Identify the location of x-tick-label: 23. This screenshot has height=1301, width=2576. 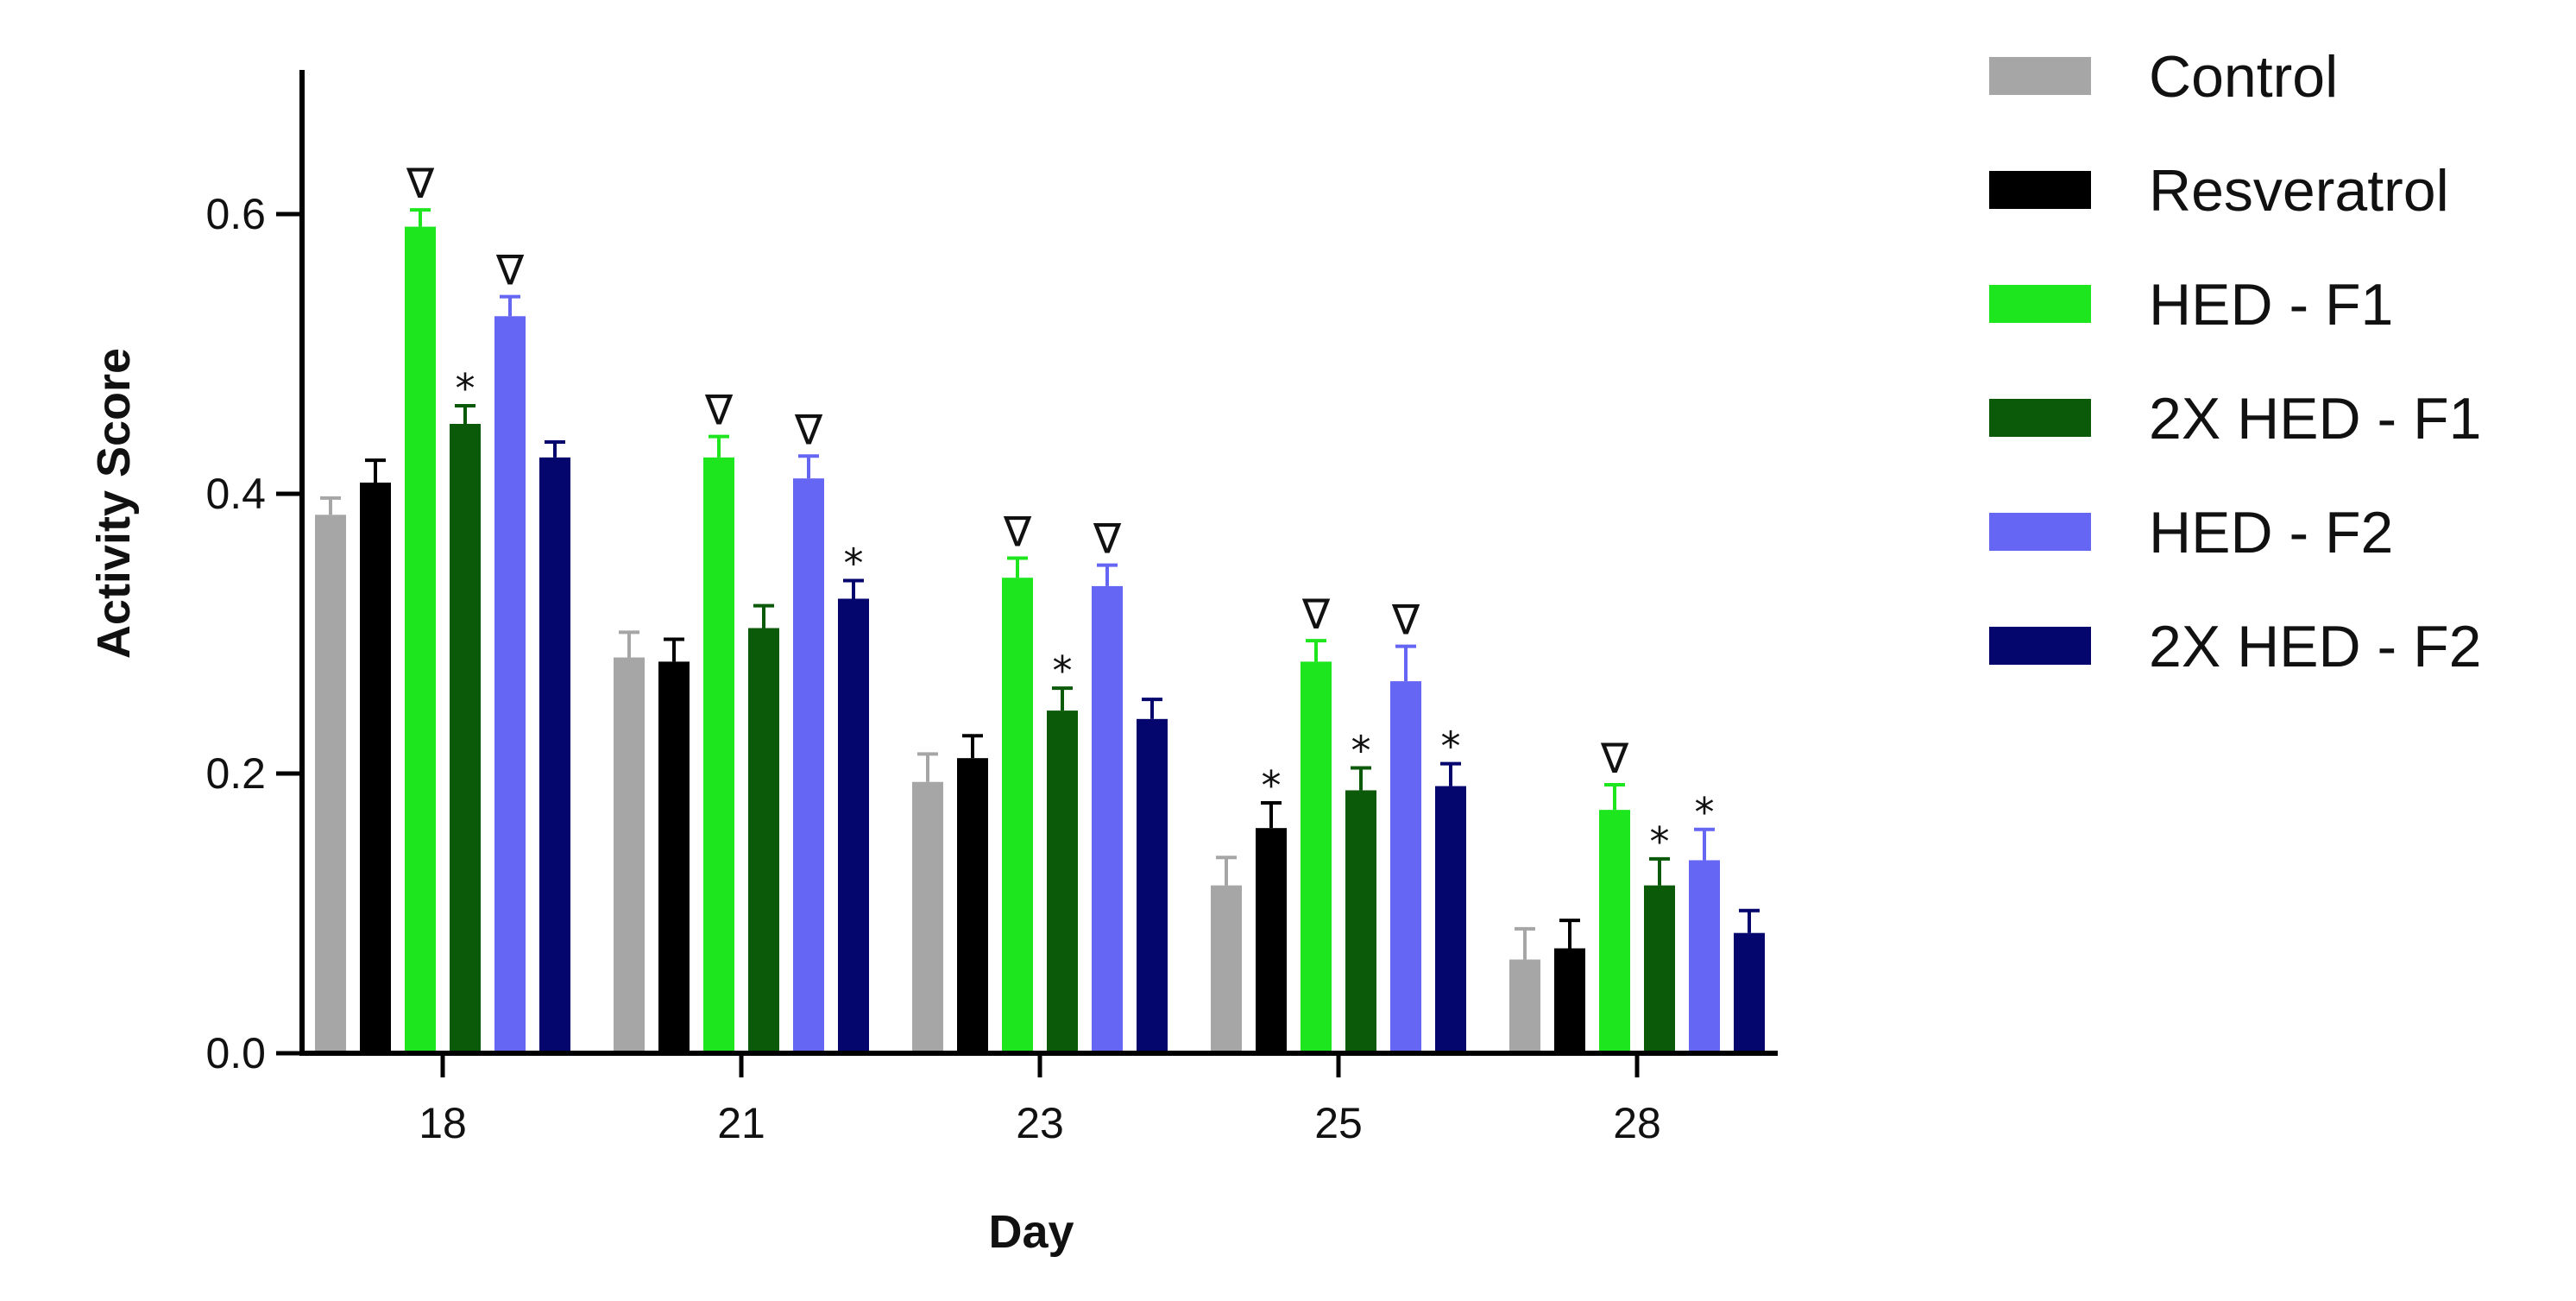
(1040, 1123).